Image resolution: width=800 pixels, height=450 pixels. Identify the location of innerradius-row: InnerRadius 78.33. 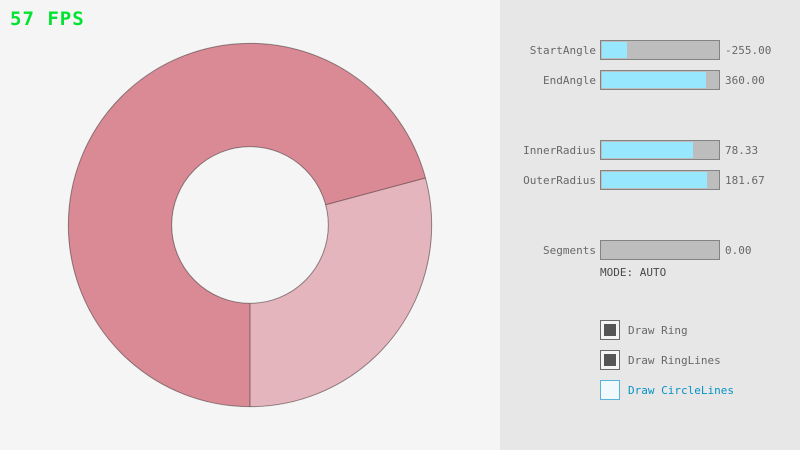
(650, 150).